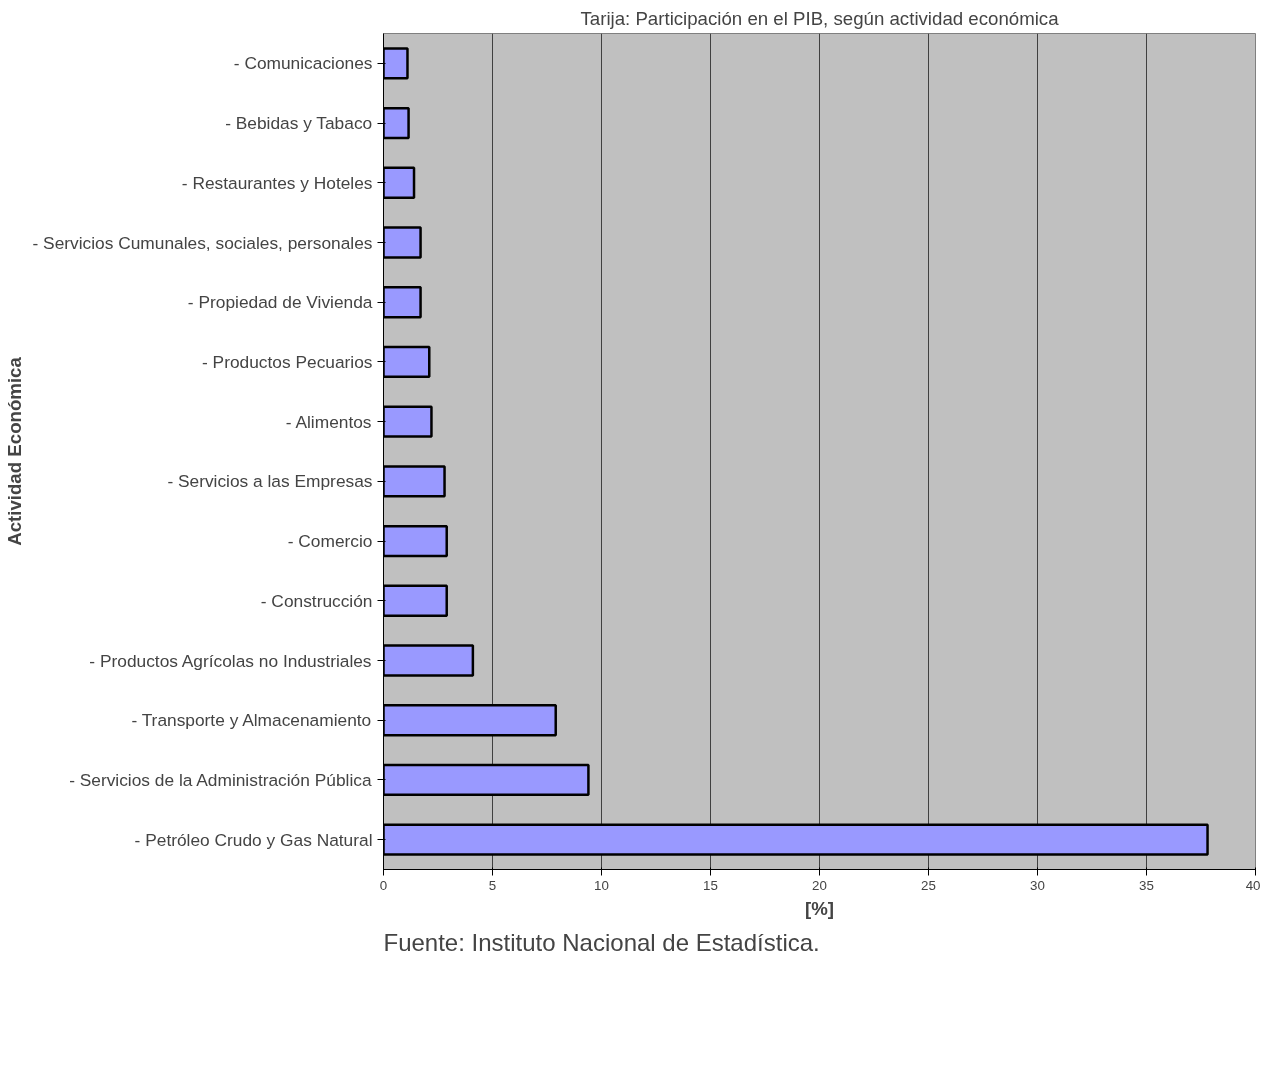  I want to click on x-tick-label: 0, so click(383, 885).